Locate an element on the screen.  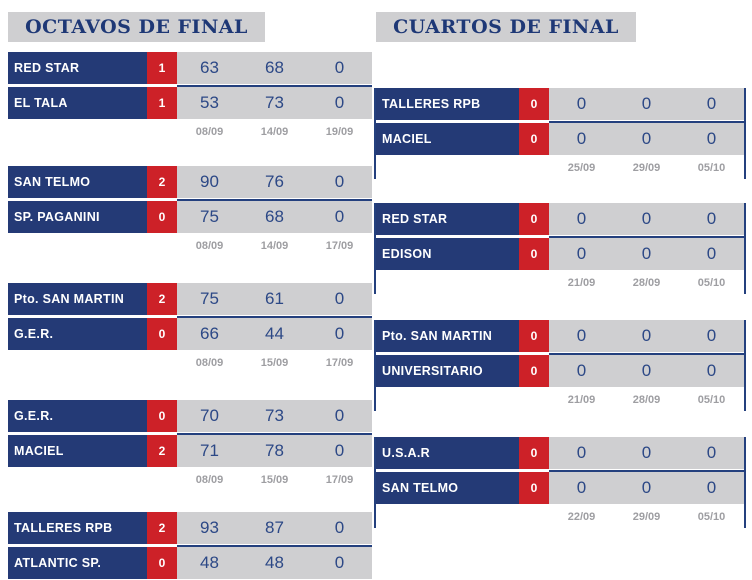
team-name: ATLANTIC SP. is located at coordinates (77, 563).